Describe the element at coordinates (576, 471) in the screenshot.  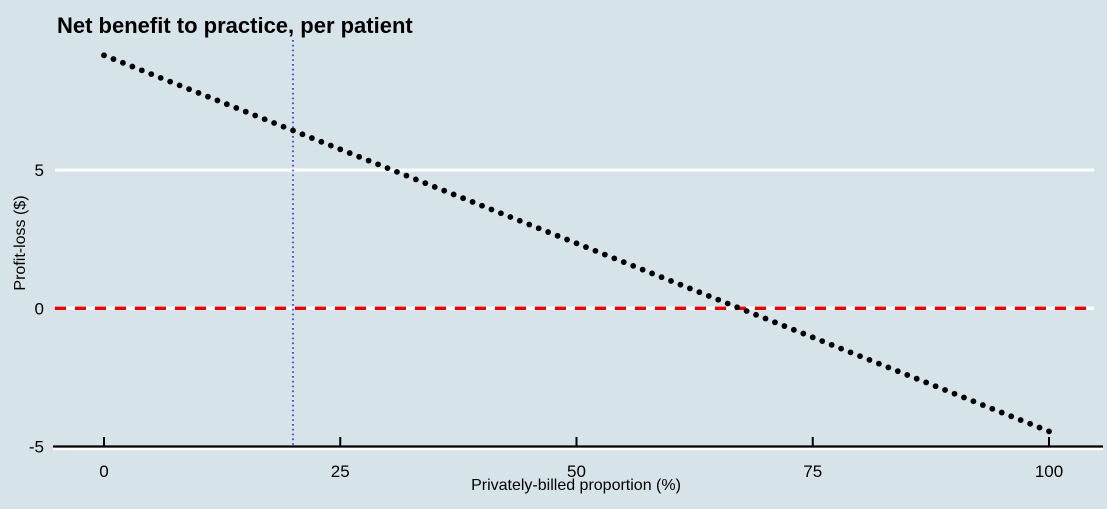
I see `x-tick-label: 50` at that location.